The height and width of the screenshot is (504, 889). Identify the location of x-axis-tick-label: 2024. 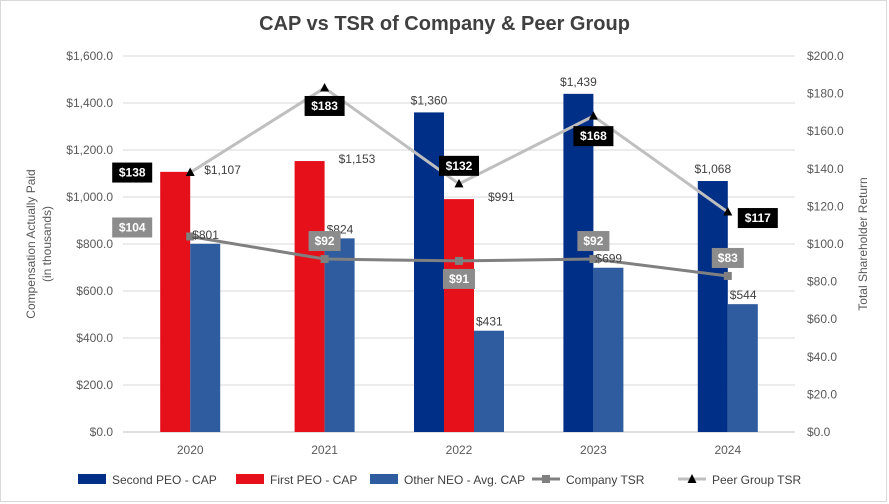
(727, 450).